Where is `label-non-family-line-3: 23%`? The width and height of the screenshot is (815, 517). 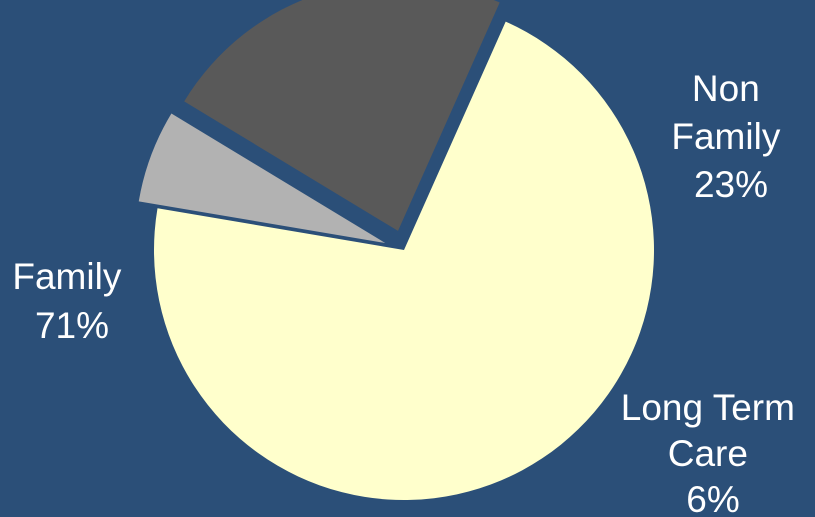 label-non-family-line-3: 23% is located at coordinates (731, 184).